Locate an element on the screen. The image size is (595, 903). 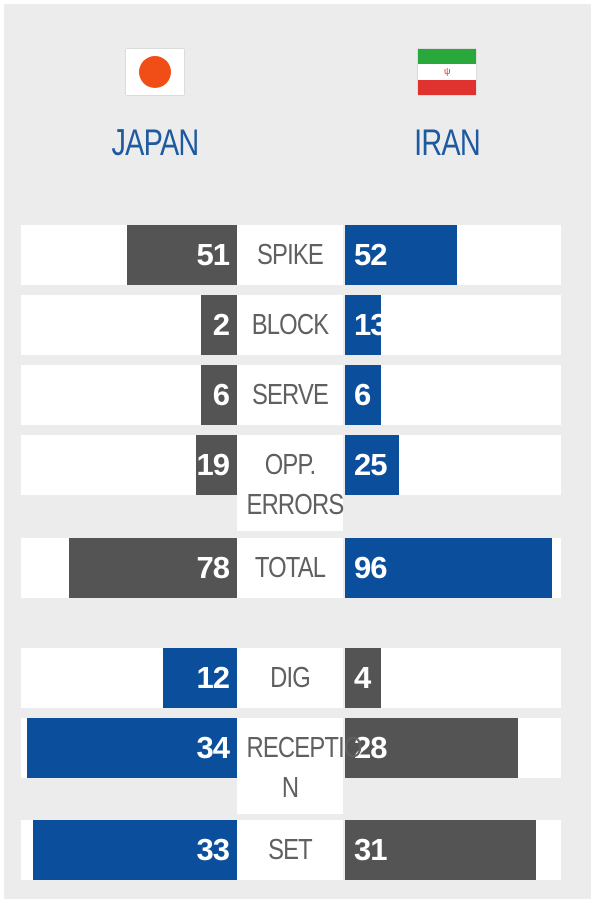
category-label-line: DIG is located at coordinates (290, 678).